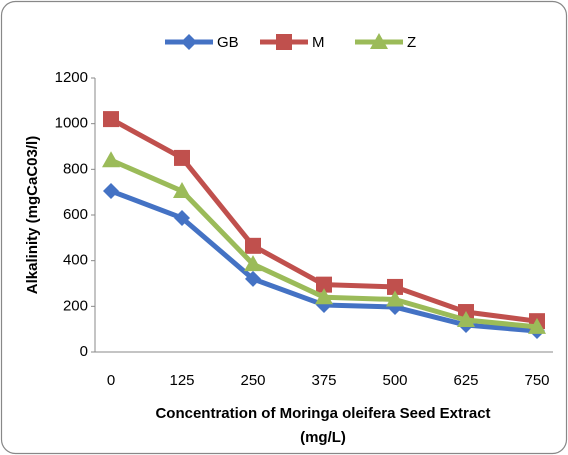 This screenshot has width=568, height=455. What do you see at coordinates (181, 380) in the screenshot?
I see `x-tick-label: 125` at bounding box center [181, 380].